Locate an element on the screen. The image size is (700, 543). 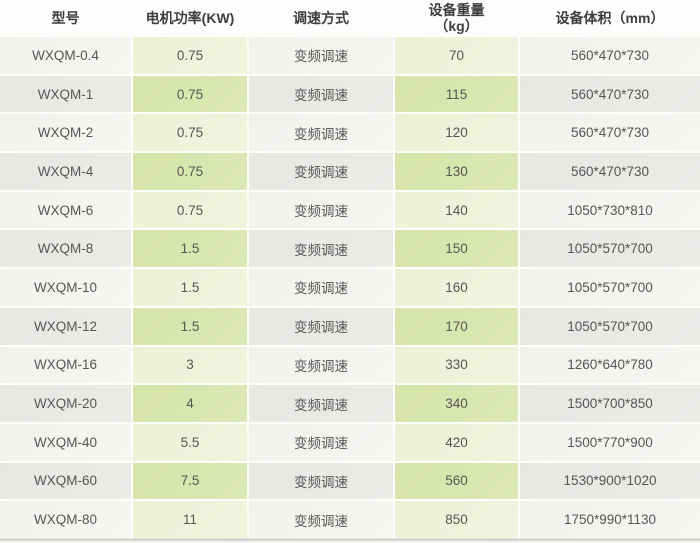
cell-volume: 1500*770*900 is located at coordinates (610, 442).